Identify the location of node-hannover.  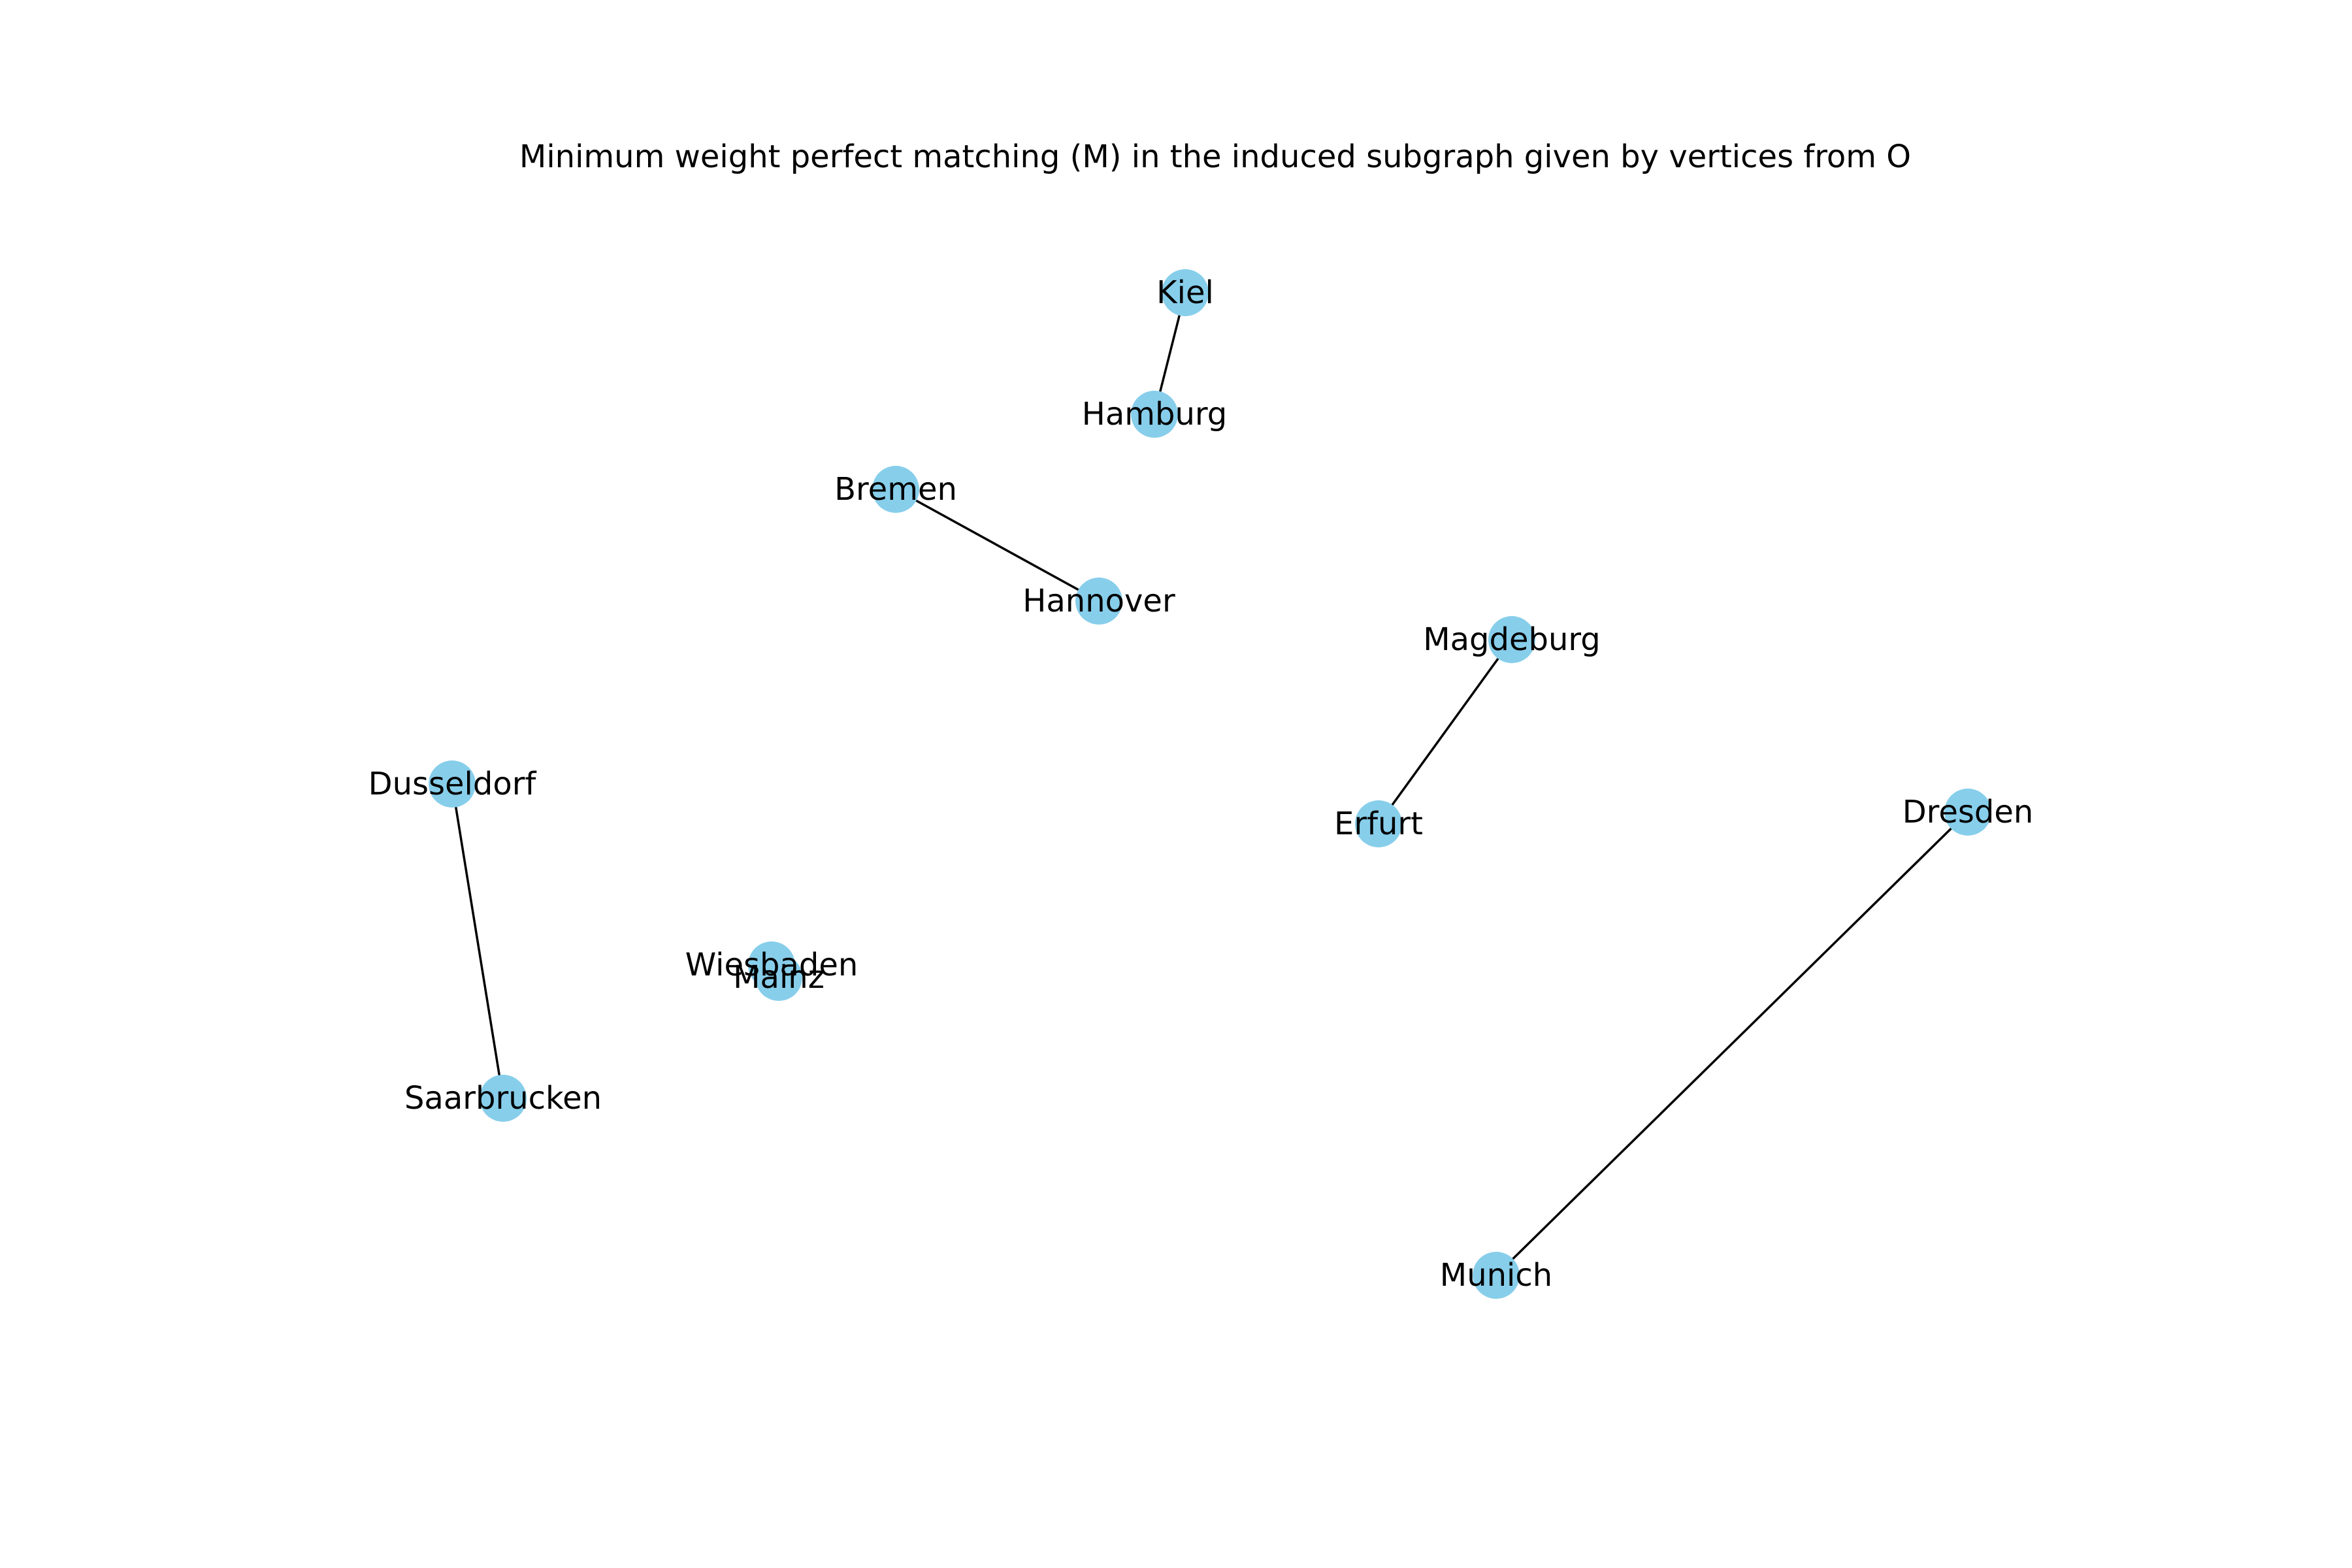
(1098, 601).